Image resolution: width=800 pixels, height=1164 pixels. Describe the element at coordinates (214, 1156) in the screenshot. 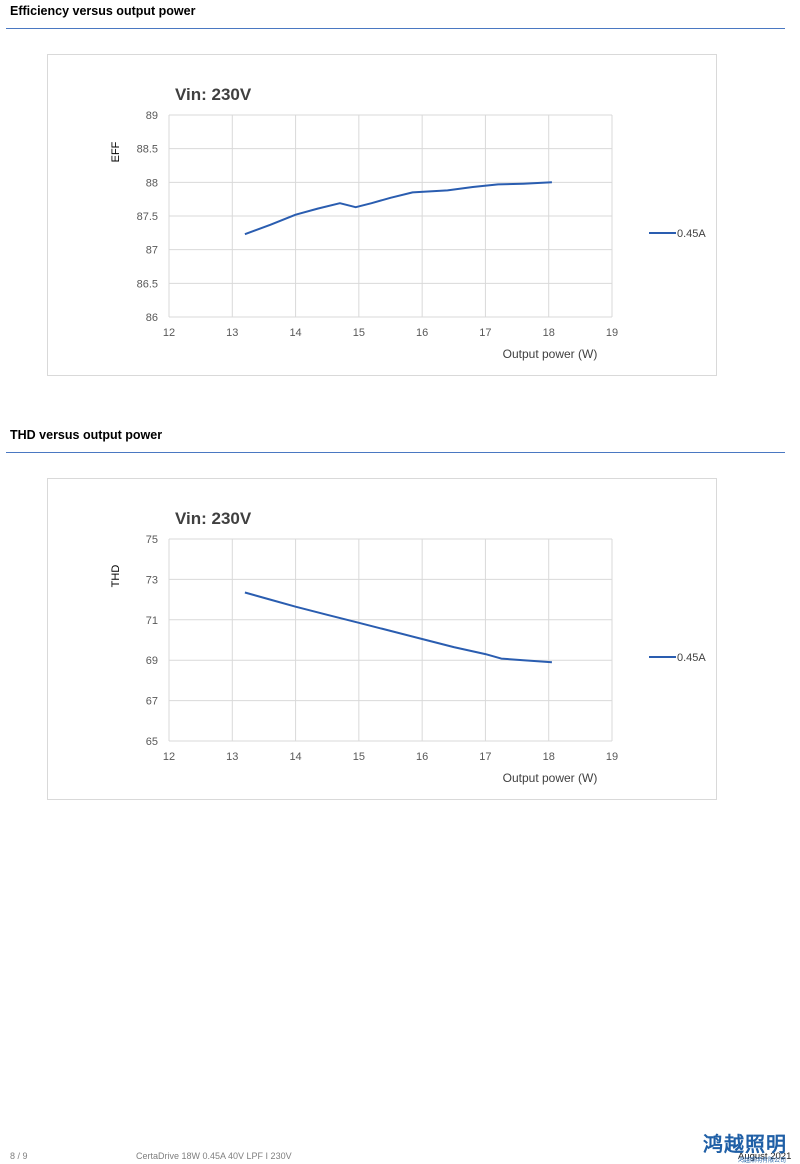

I see `product-name: CertaDrive 18W 0.45A 40V LPF I 230V` at that location.